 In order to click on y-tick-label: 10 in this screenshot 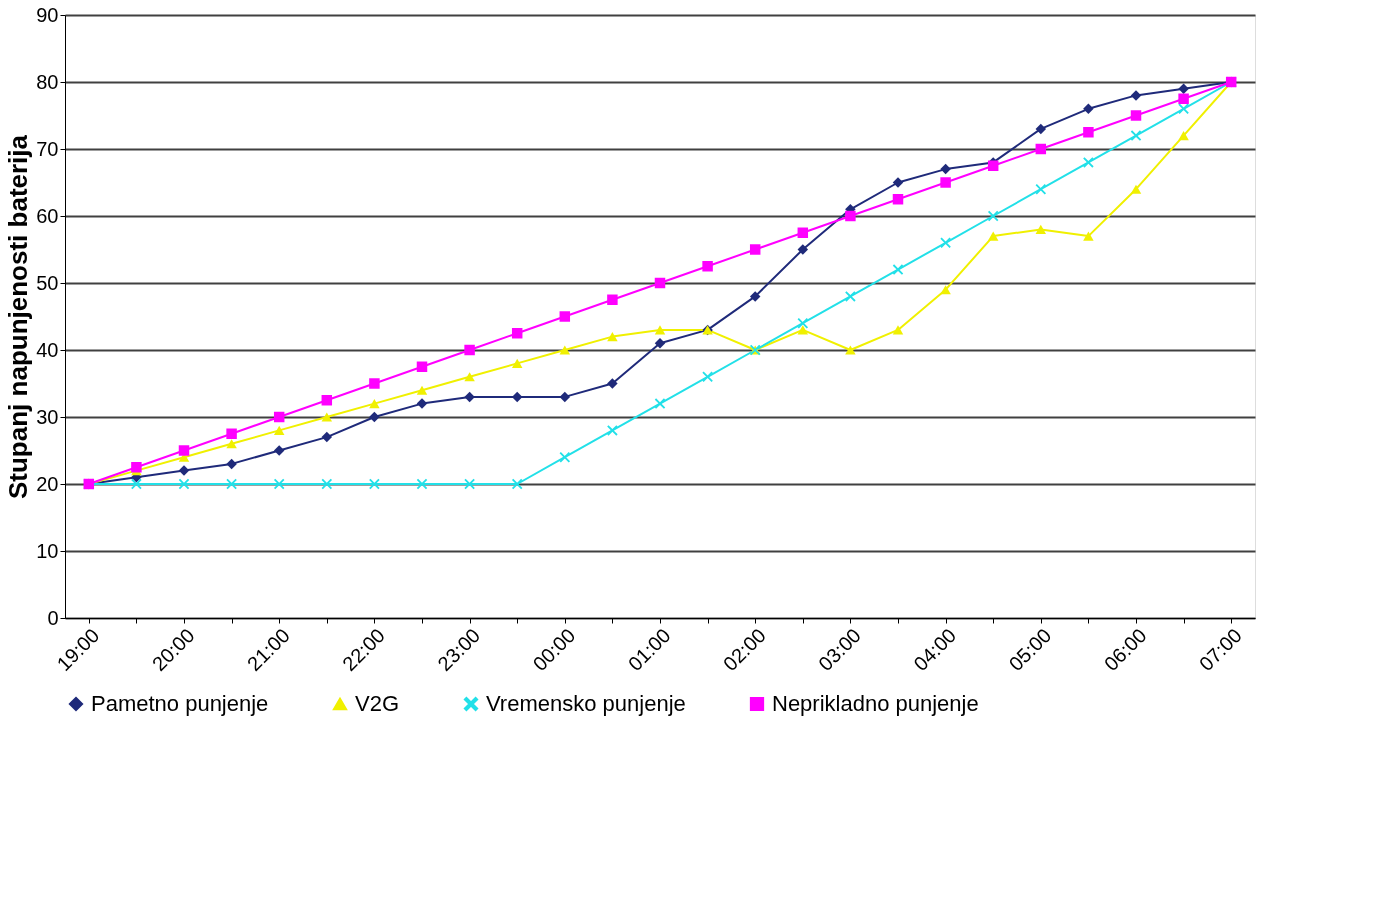, I will do `click(47, 550)`.